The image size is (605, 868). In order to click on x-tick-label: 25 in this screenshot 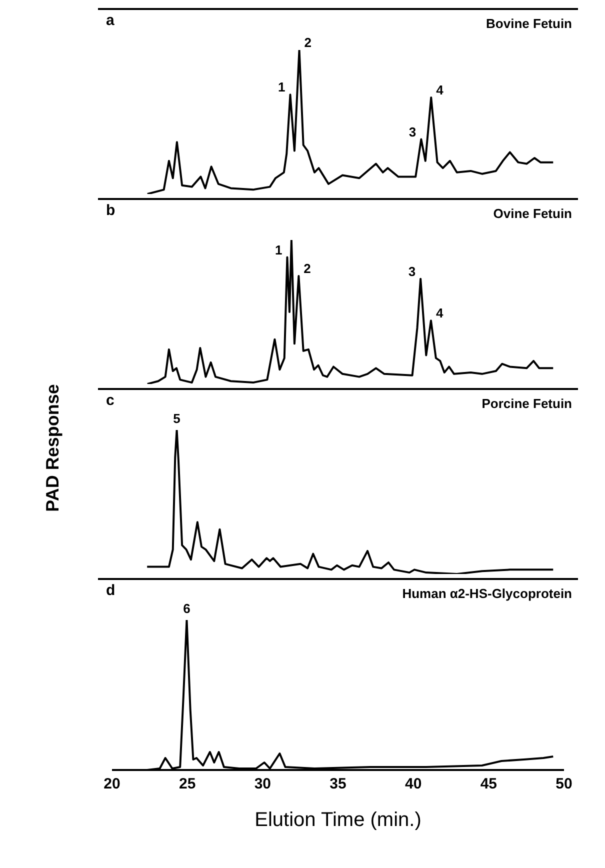, I will do `click(187, 784)`.